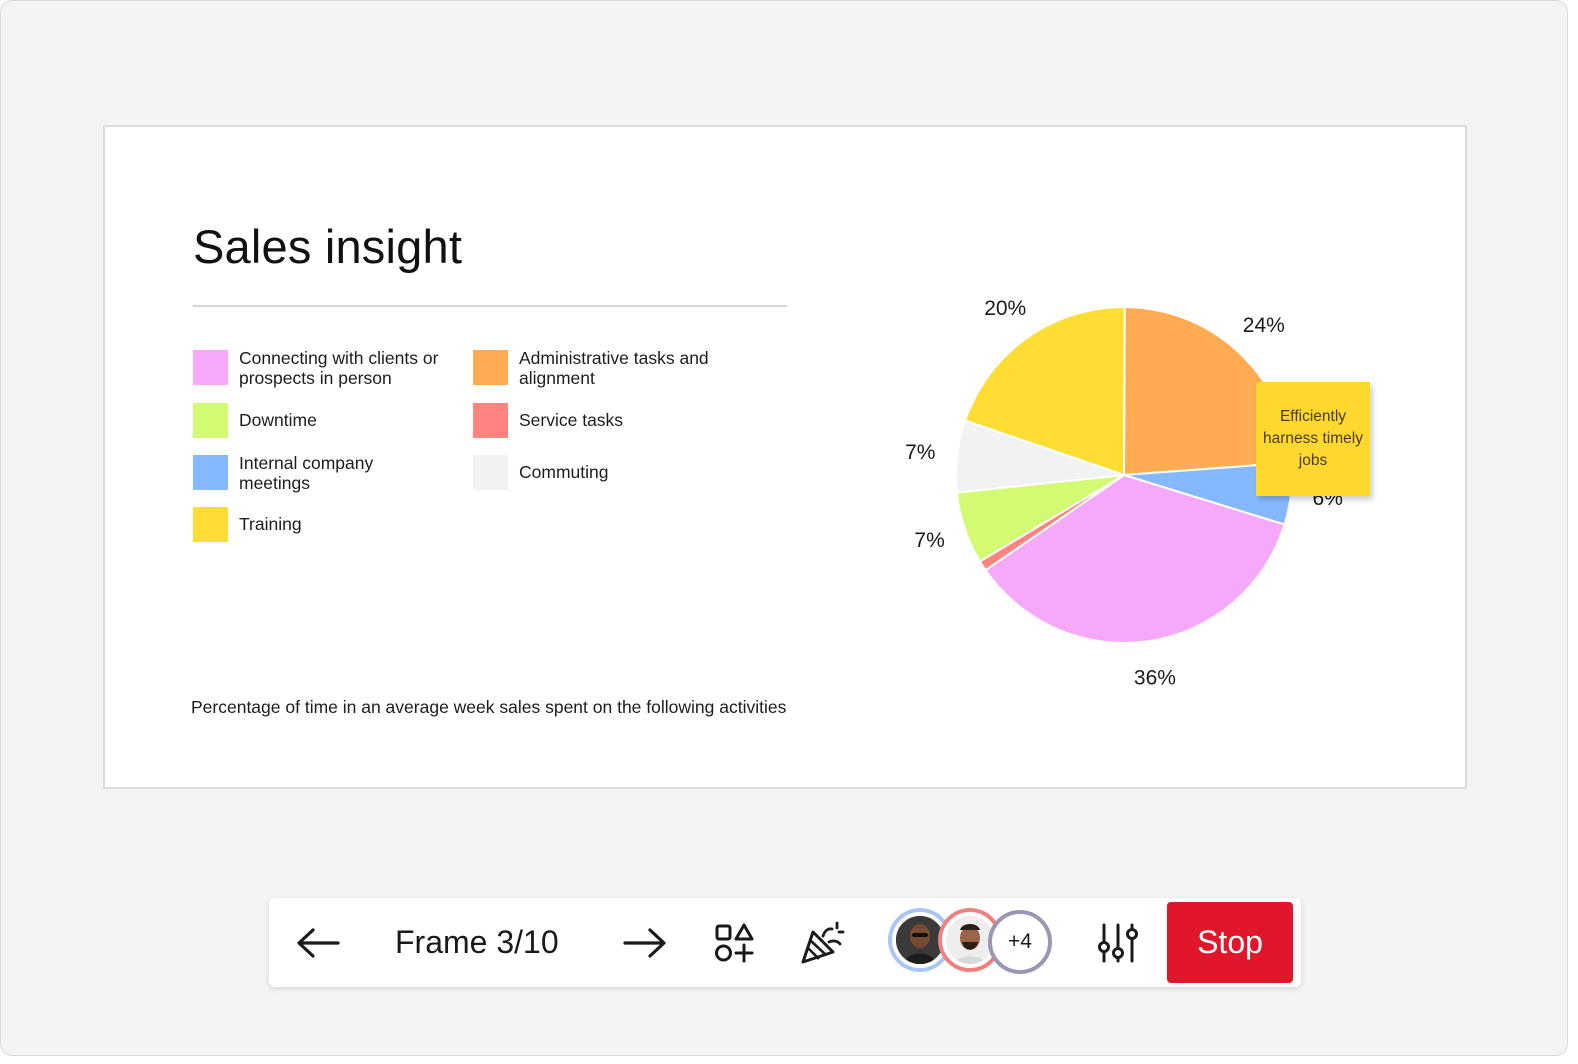 The image size is (1578, 1064). I want to click on legend-label: Internal company meetings, so click(306, 473).